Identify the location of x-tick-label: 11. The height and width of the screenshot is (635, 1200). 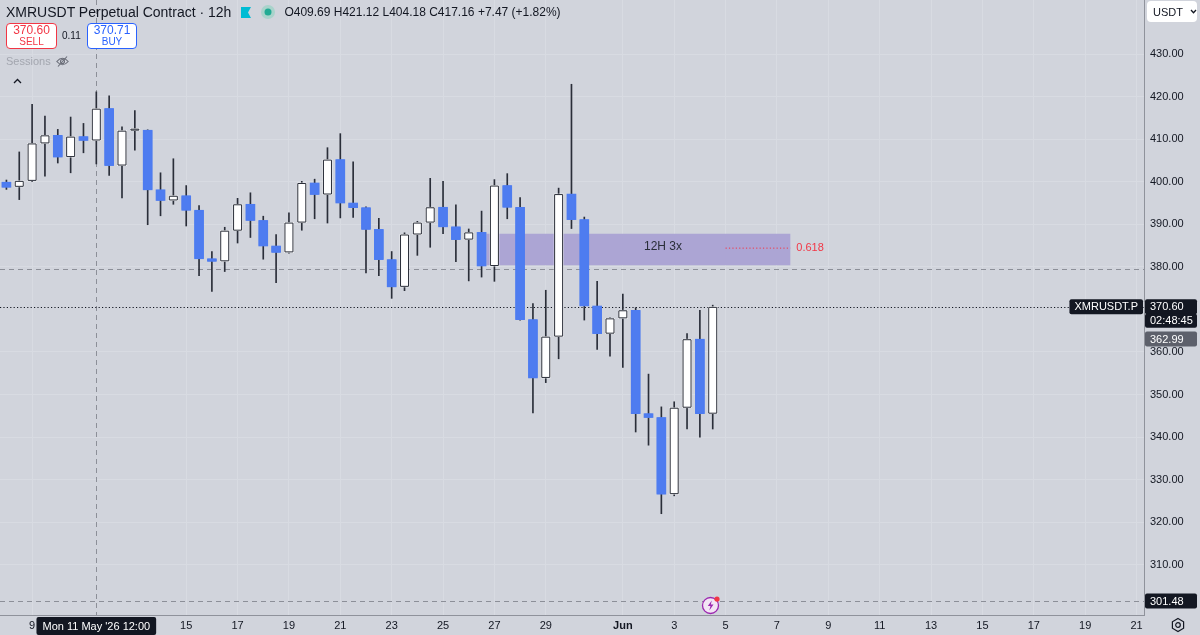
(879, 624).